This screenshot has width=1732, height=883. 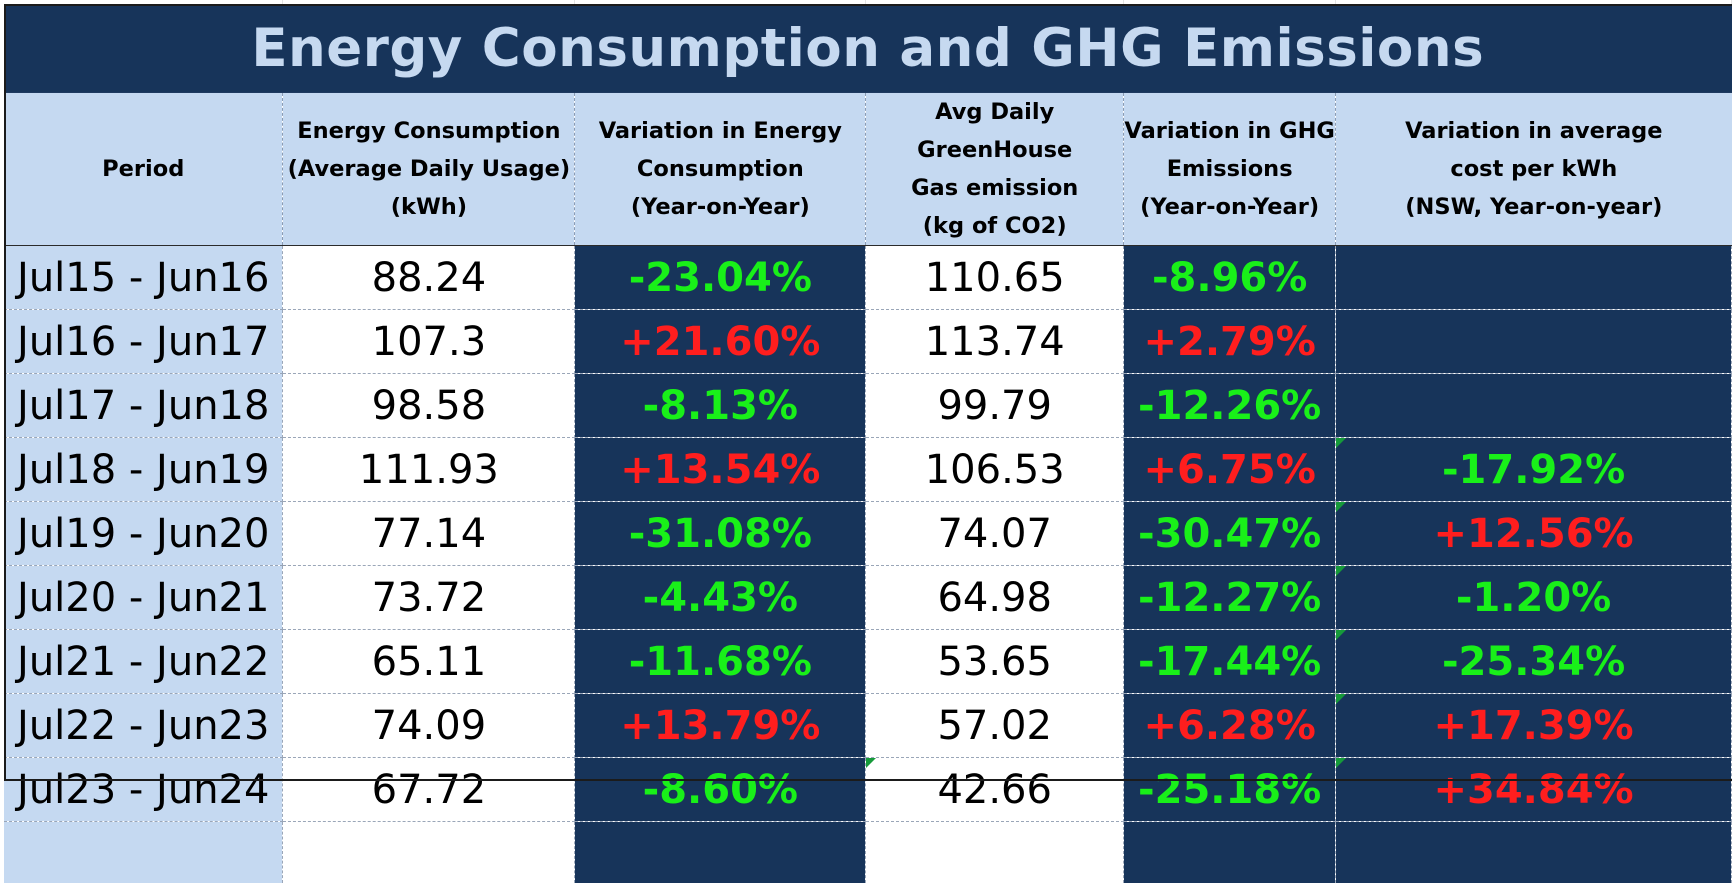 I want to click on energy-variation-cell: +13.79%, so click(x=720, y=726).